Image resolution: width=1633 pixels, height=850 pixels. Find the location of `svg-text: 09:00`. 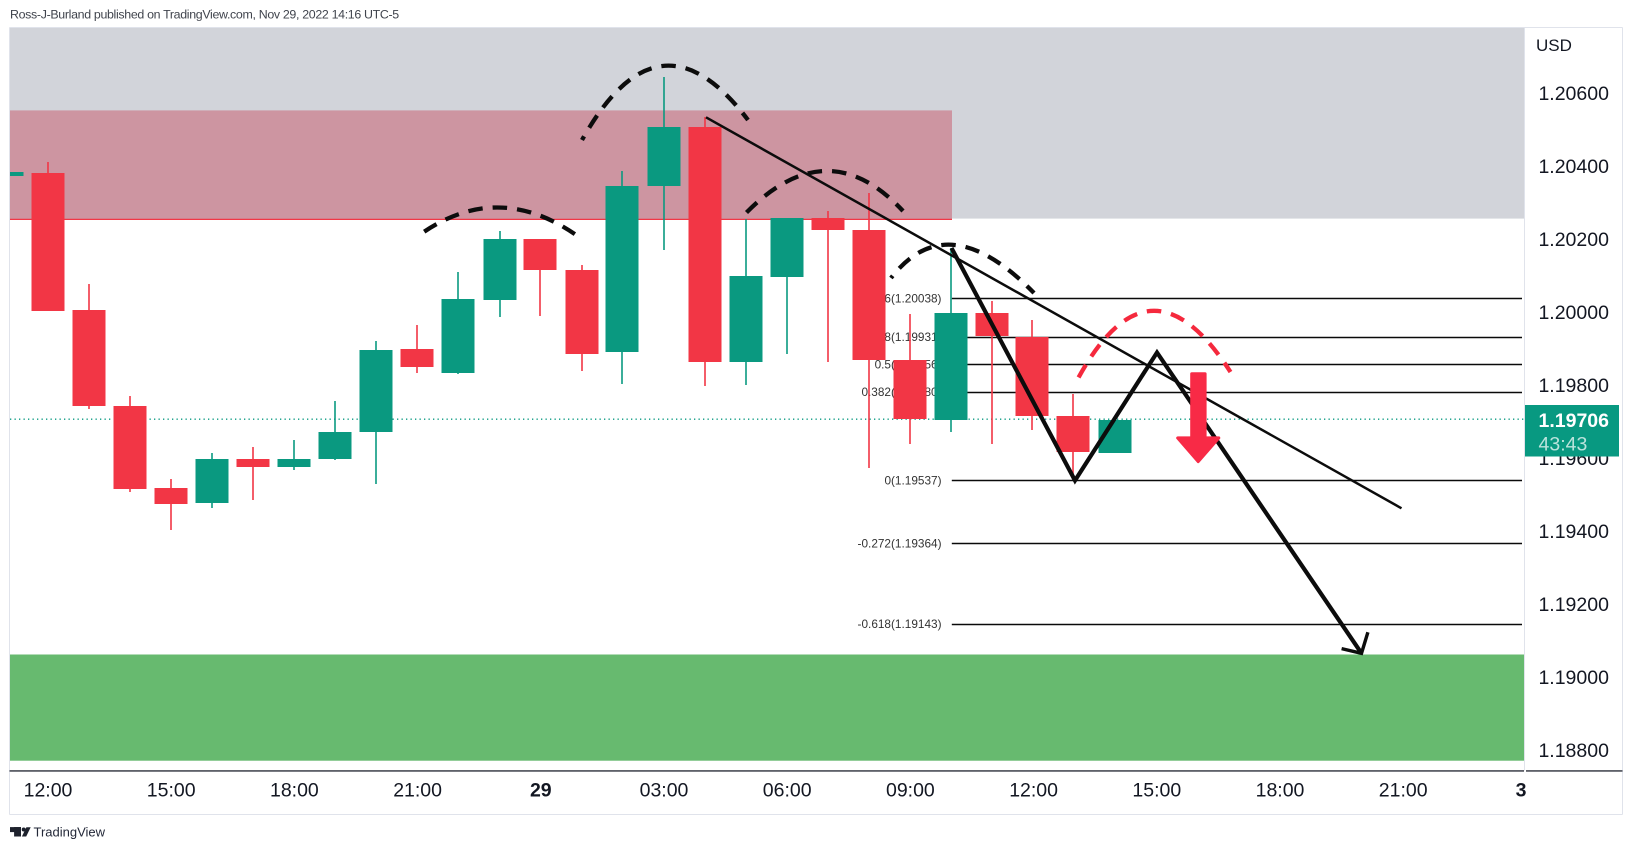

svg-text: 09:00 is located at coordinates (910, 790).